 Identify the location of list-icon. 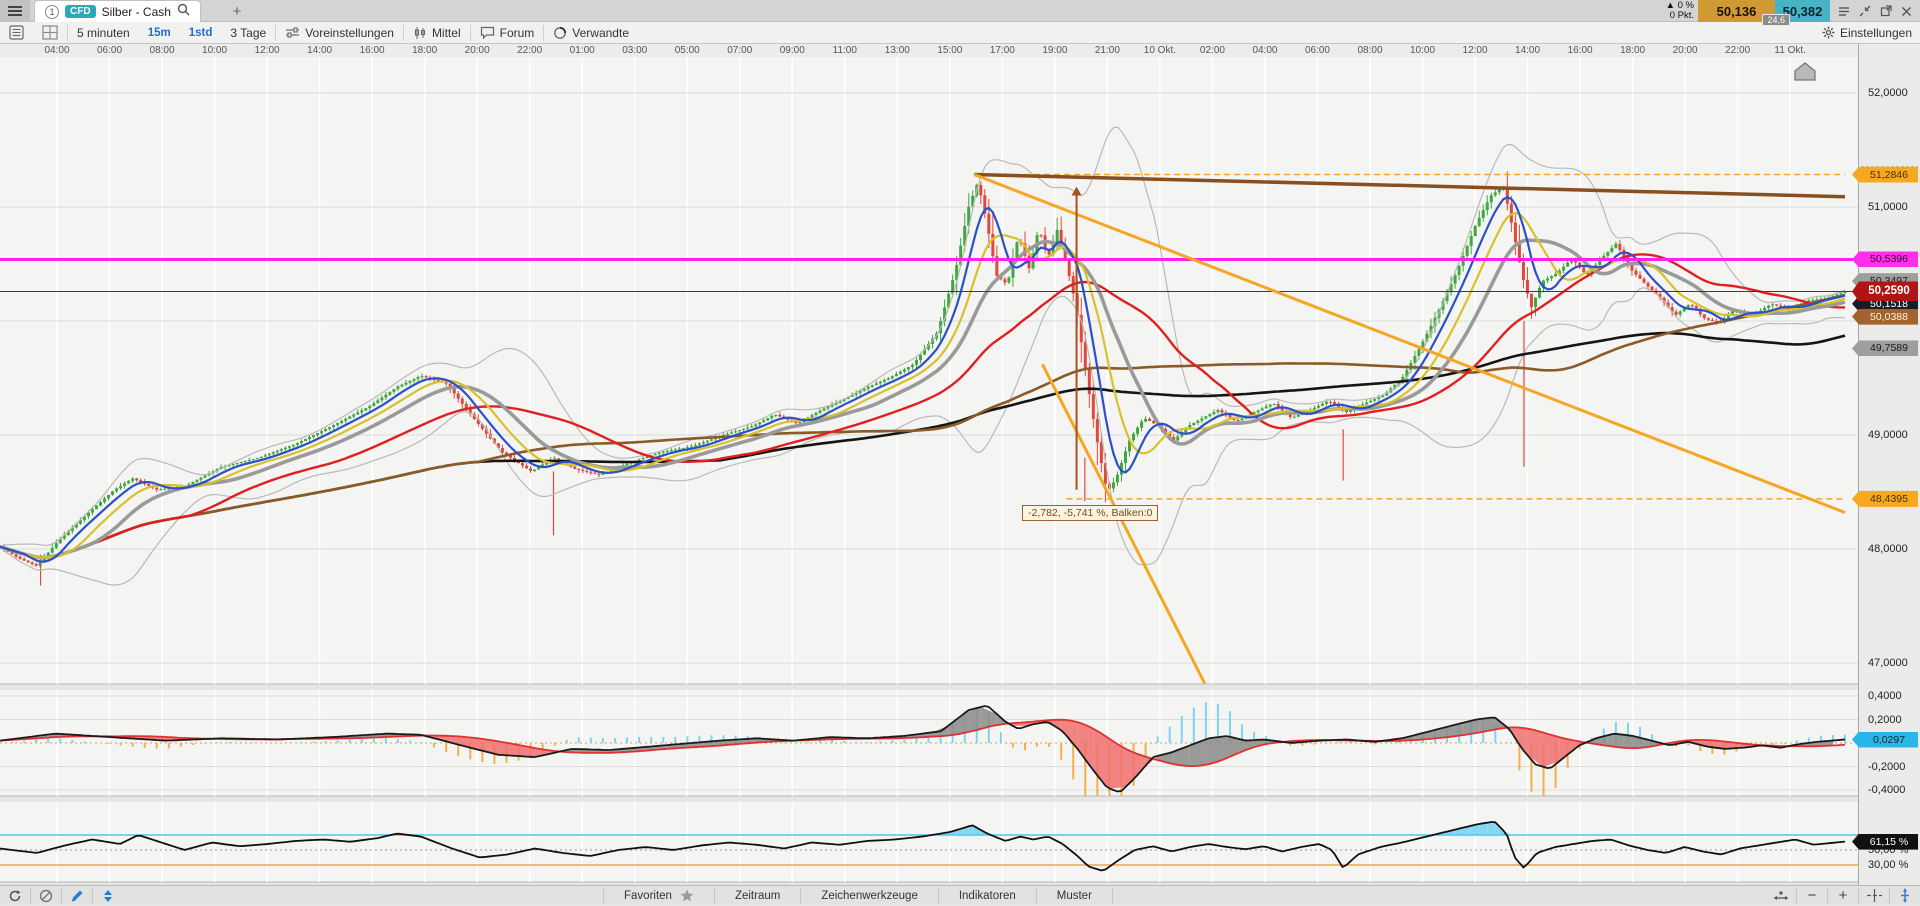
(16, 32).